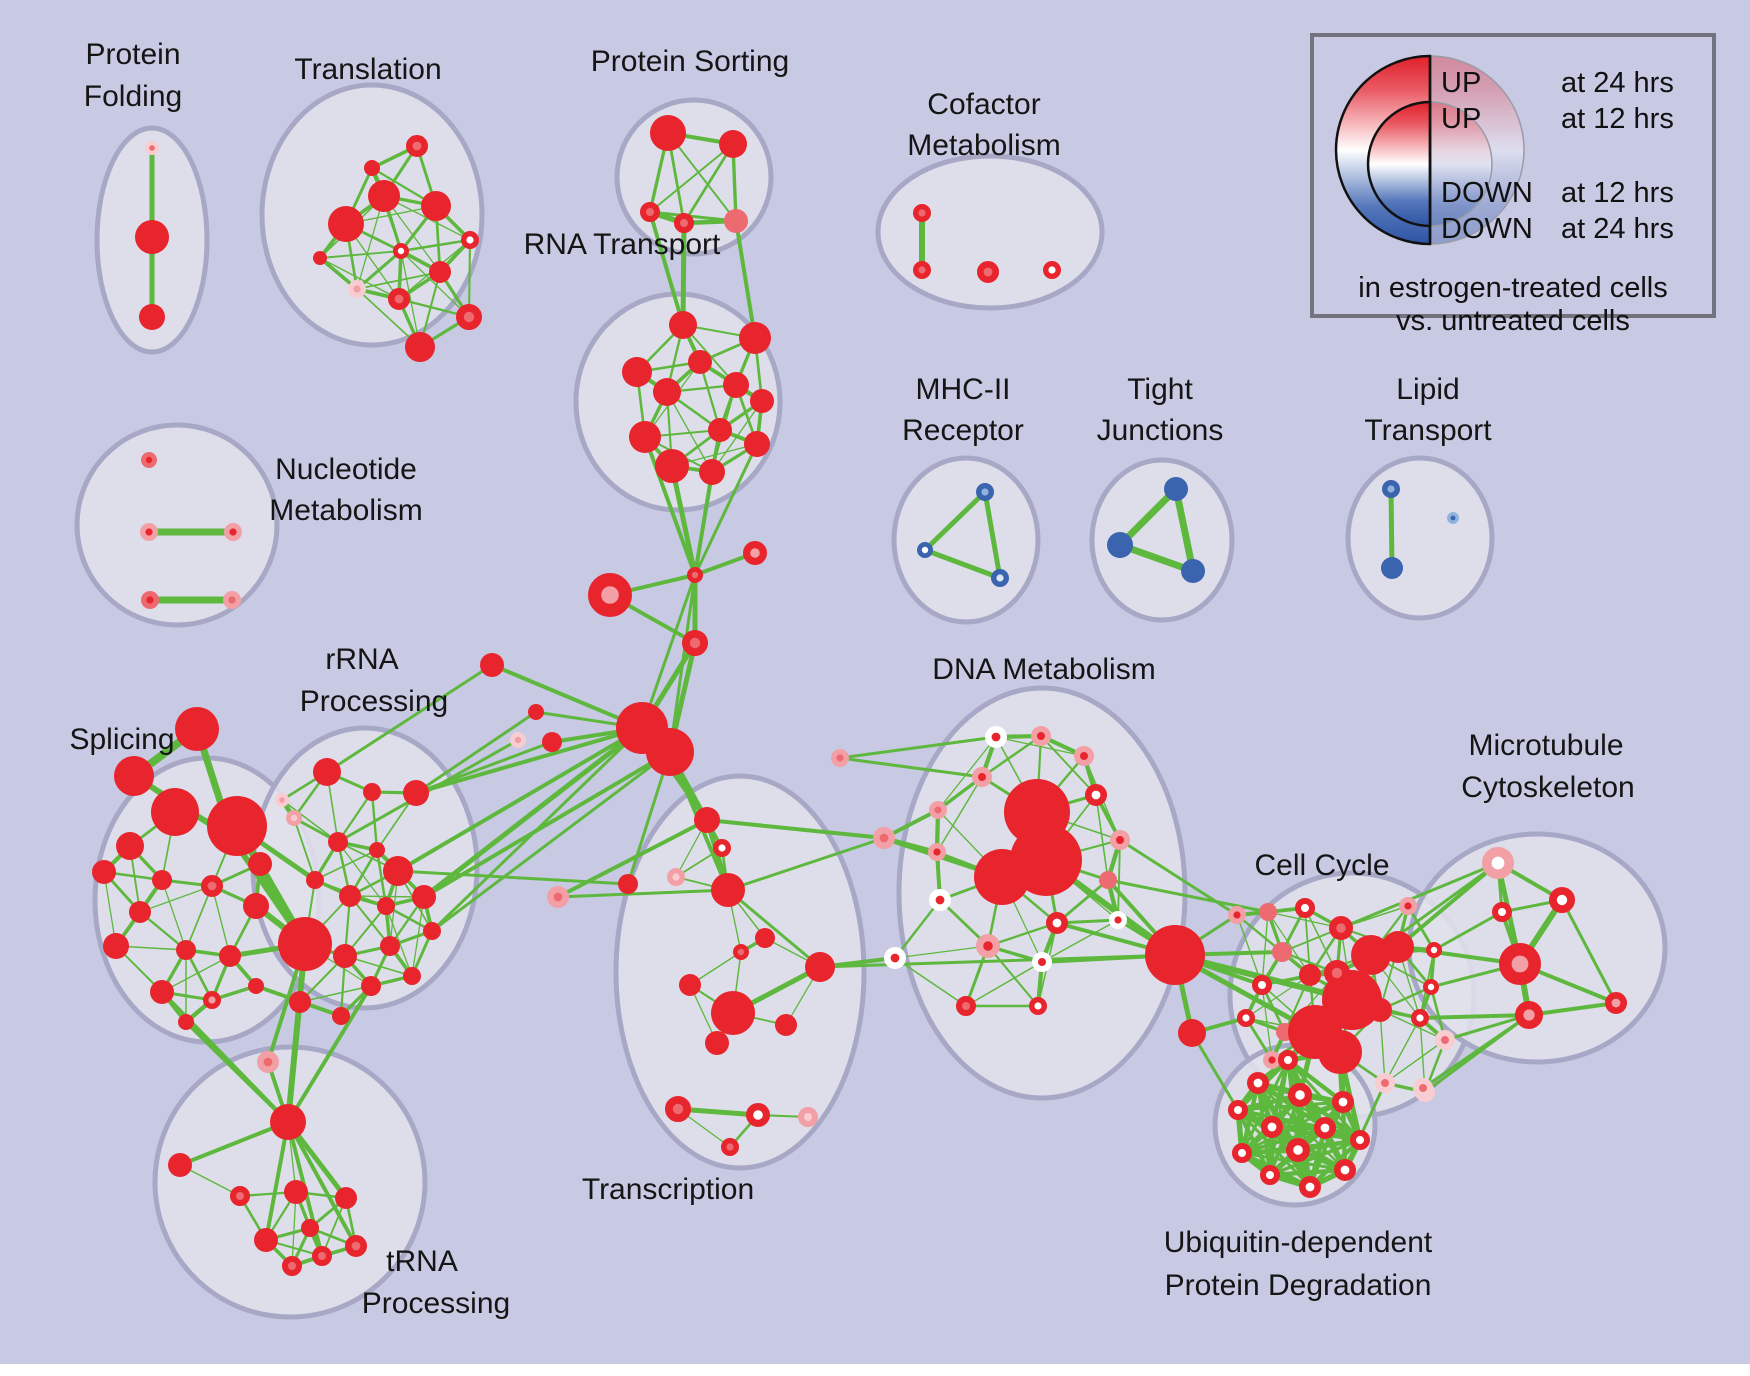 This screenshot has width=1750, height=1376. Describe the element at coordinates (1392, 568) in the screenshot. I see `network-node-lp` at that location.